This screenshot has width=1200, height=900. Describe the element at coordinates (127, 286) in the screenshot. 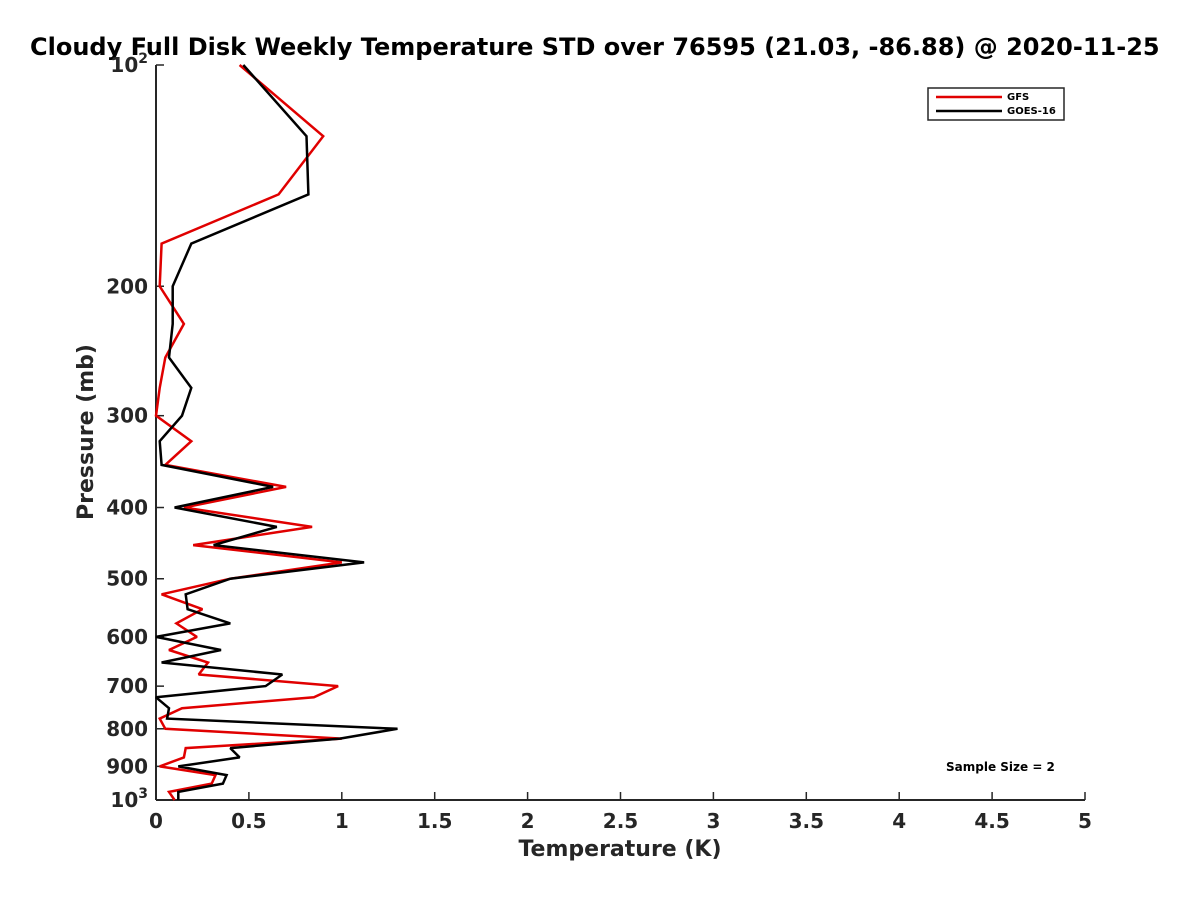

I see `y-tick-label: 200` at that location.